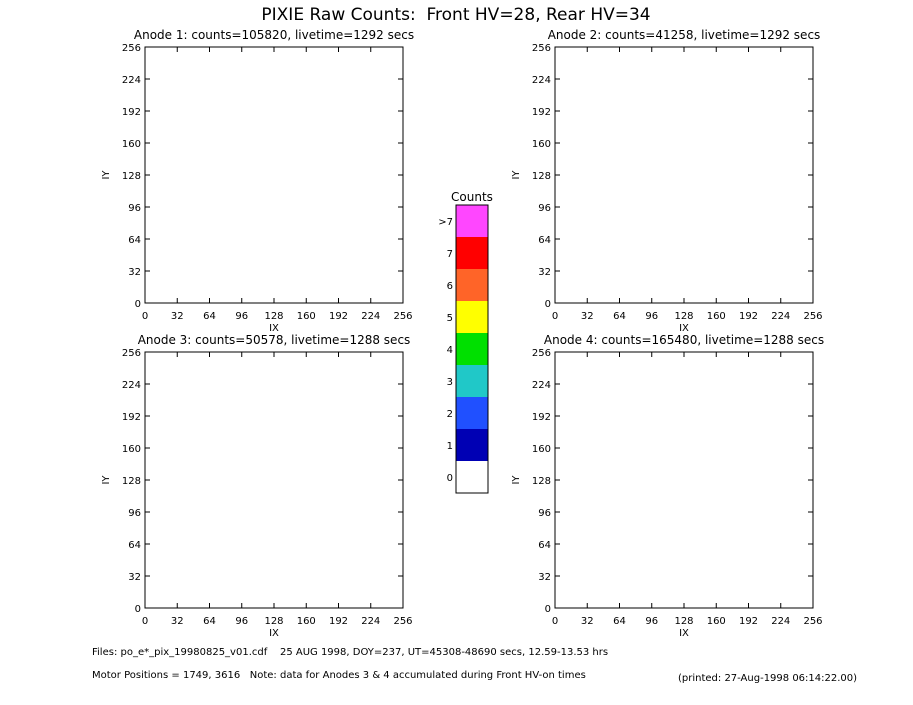 The width and height of the screenshot is (913, 705). What do you see at coordinates (450, 286) in the screenshot?
I see `colorbar-label: 6` at bounding box center [450, 286].